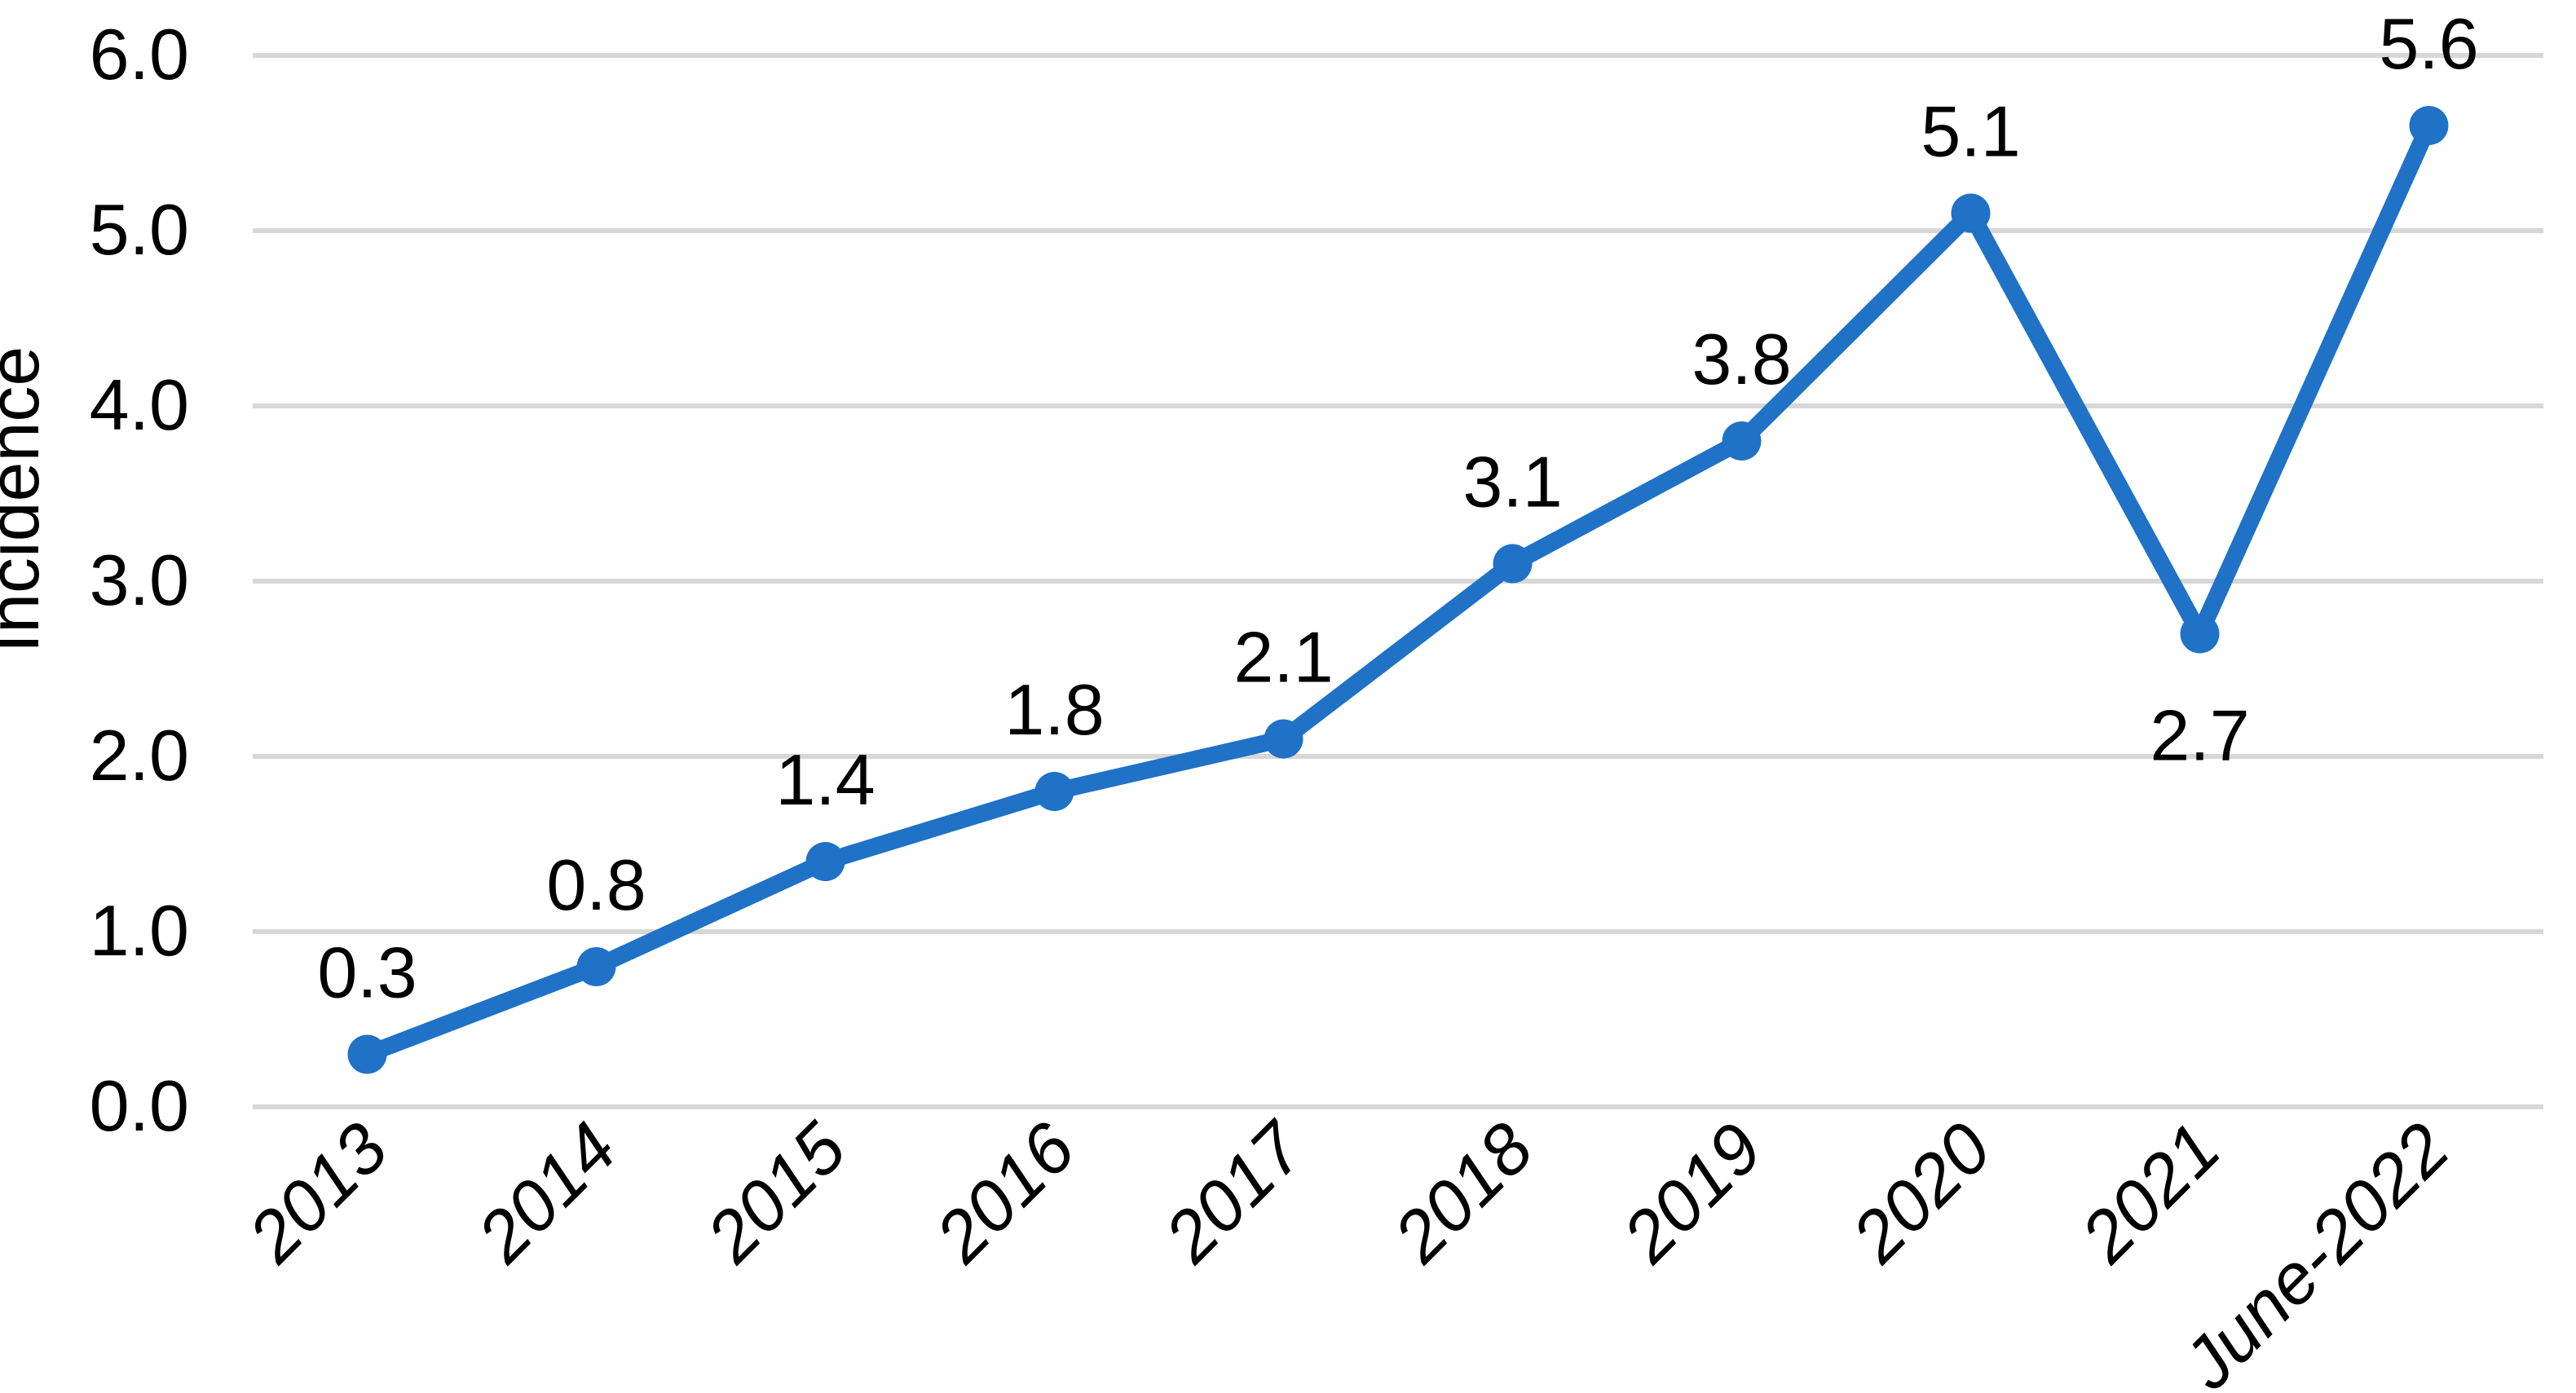  What do you see at coordinates (139, 930) in the screenshot?
I see `y-tick-label: 1.0` at bounding box center [139, 930].